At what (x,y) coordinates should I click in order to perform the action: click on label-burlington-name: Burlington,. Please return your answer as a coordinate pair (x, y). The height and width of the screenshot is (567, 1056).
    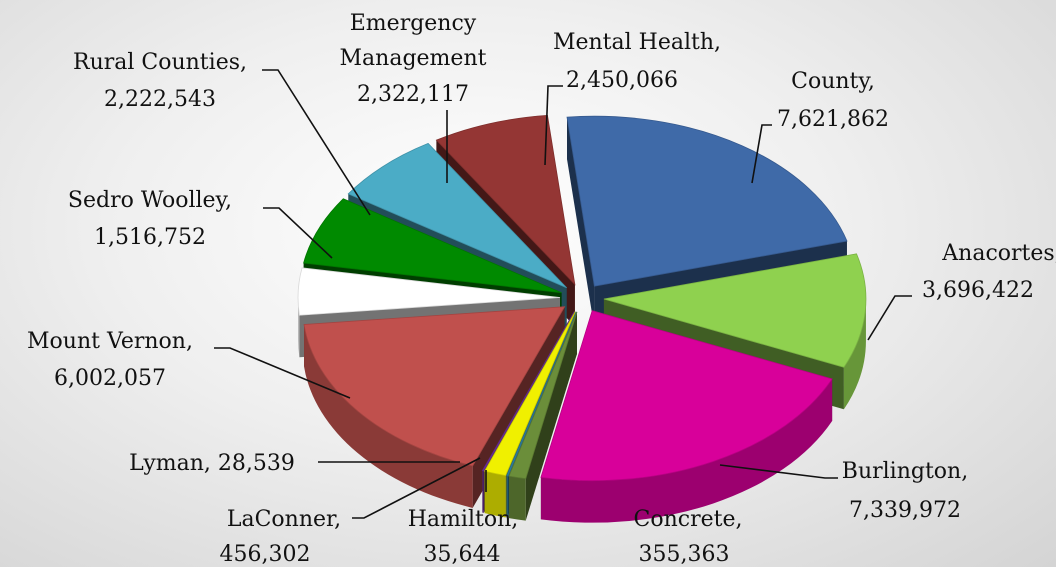
    Looking at the image, I should click on (905, 471).